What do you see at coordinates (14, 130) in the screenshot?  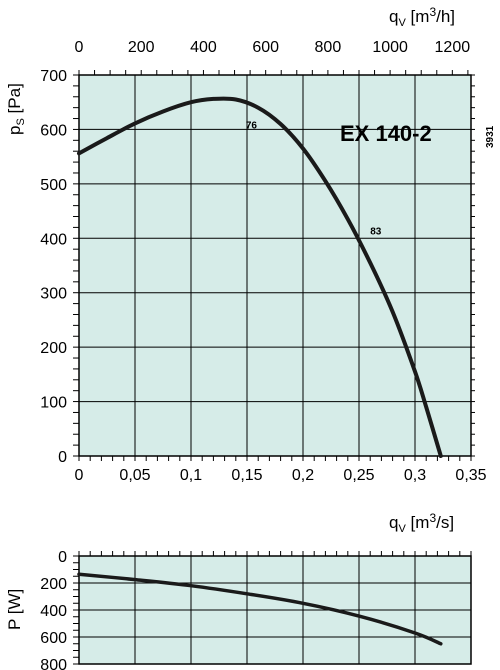 I see `pressure-axis-symbol: p` at bounding box center [14, 130].